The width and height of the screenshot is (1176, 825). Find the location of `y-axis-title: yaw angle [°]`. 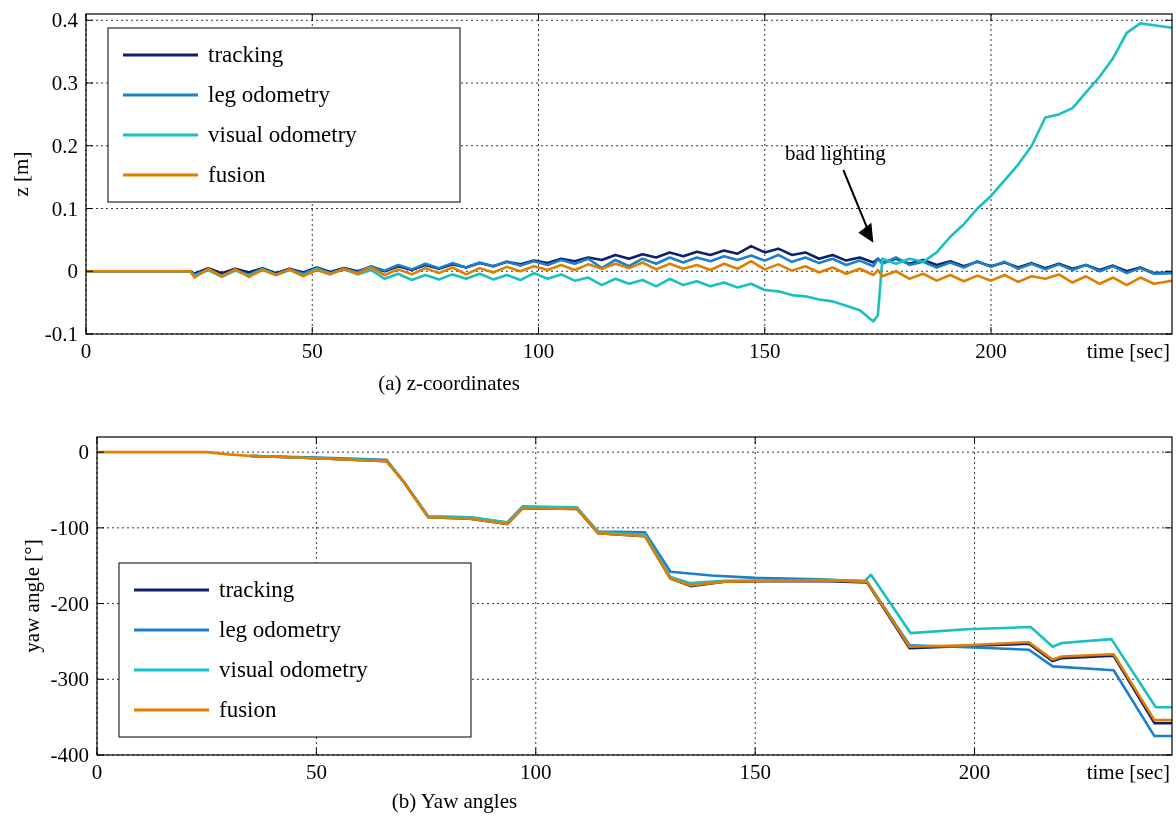

y-axis-title: yaw angle [°] is located at coordinates (32, 596).